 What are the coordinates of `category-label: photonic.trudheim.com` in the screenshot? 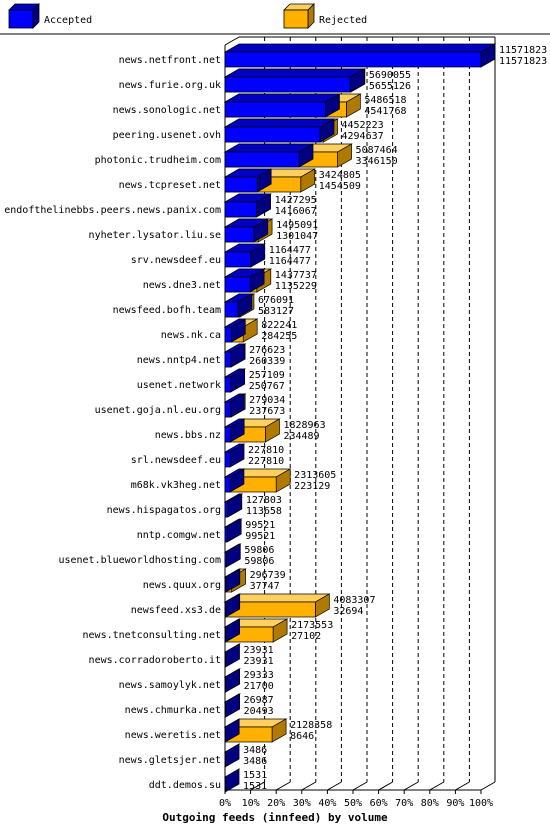 It's located at (158, 160).